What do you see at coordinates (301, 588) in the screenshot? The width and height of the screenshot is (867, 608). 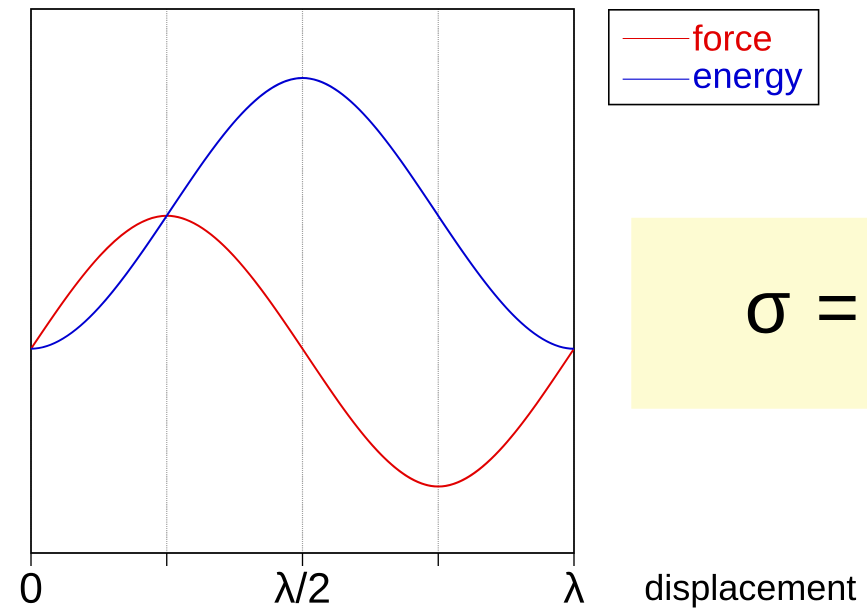 I see `x-tick-label: λ/2` at bounding box center [301, 588].